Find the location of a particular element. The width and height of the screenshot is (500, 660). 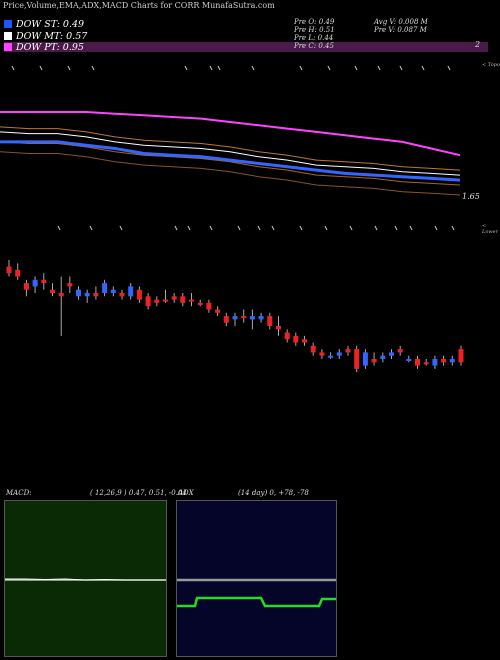

legend-dow-mt: DOW MT: 0.57 is located at coordinates (46, 36).